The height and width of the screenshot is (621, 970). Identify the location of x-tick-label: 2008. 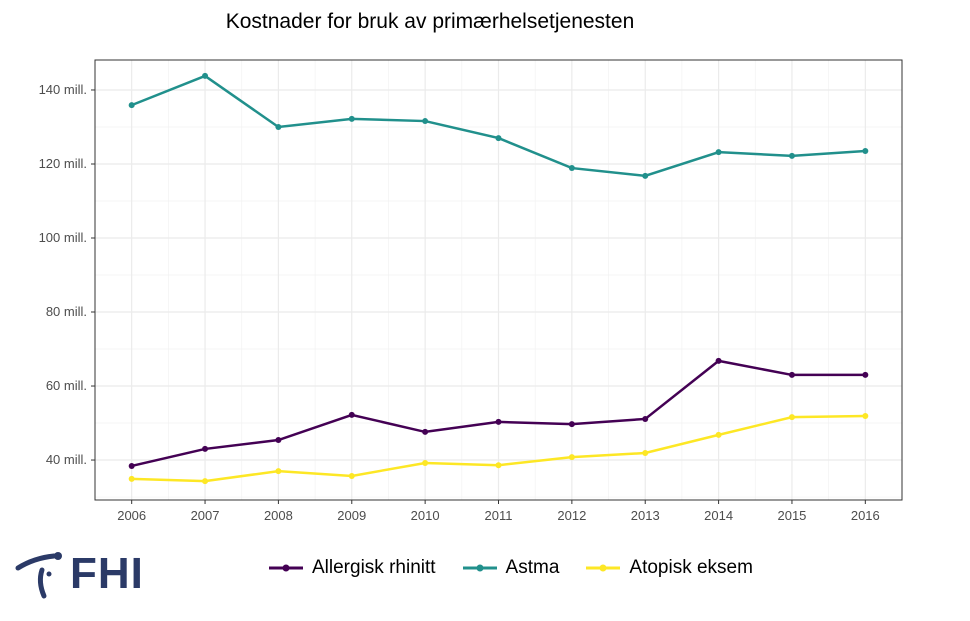
(278, 515).